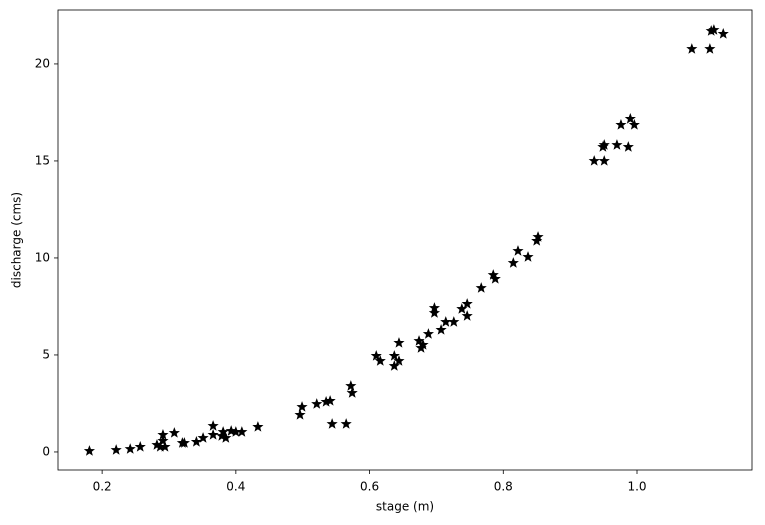 The image size is (765, 525). What do you see at coordinates (17, 240) in the screenshot?
I see `y-axis-label: discharge (cms)` at bounding box center [17, 240].